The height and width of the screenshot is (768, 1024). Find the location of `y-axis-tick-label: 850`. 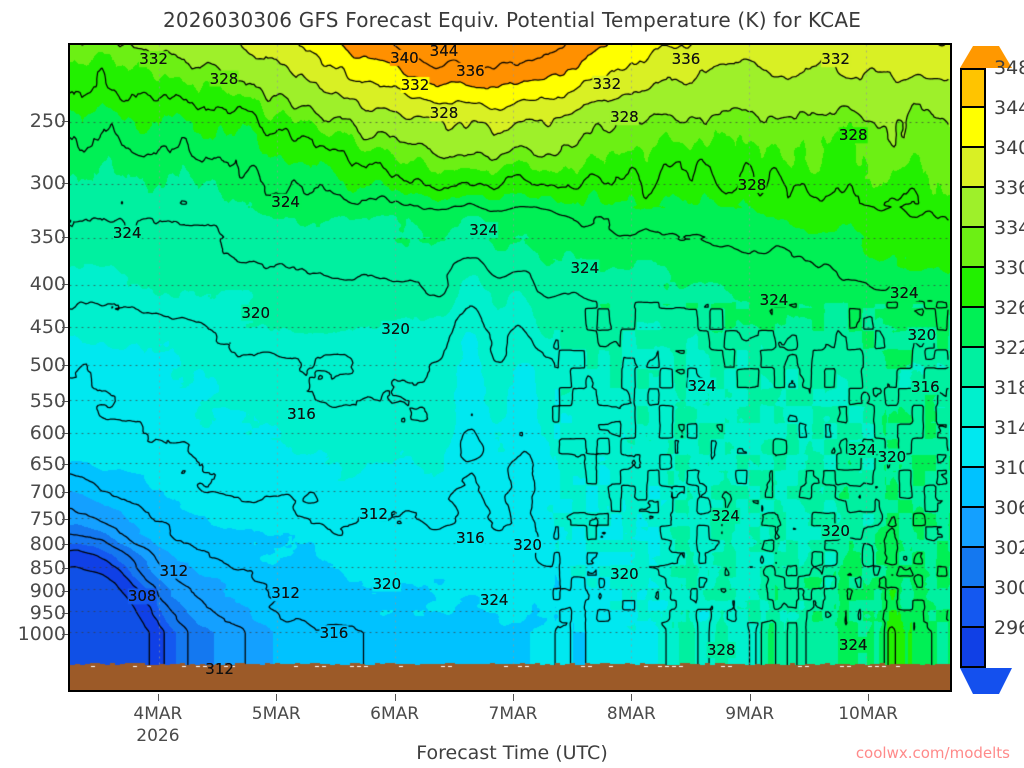

y-axis-tick-label: 850 is located at coordinates (47, 568).